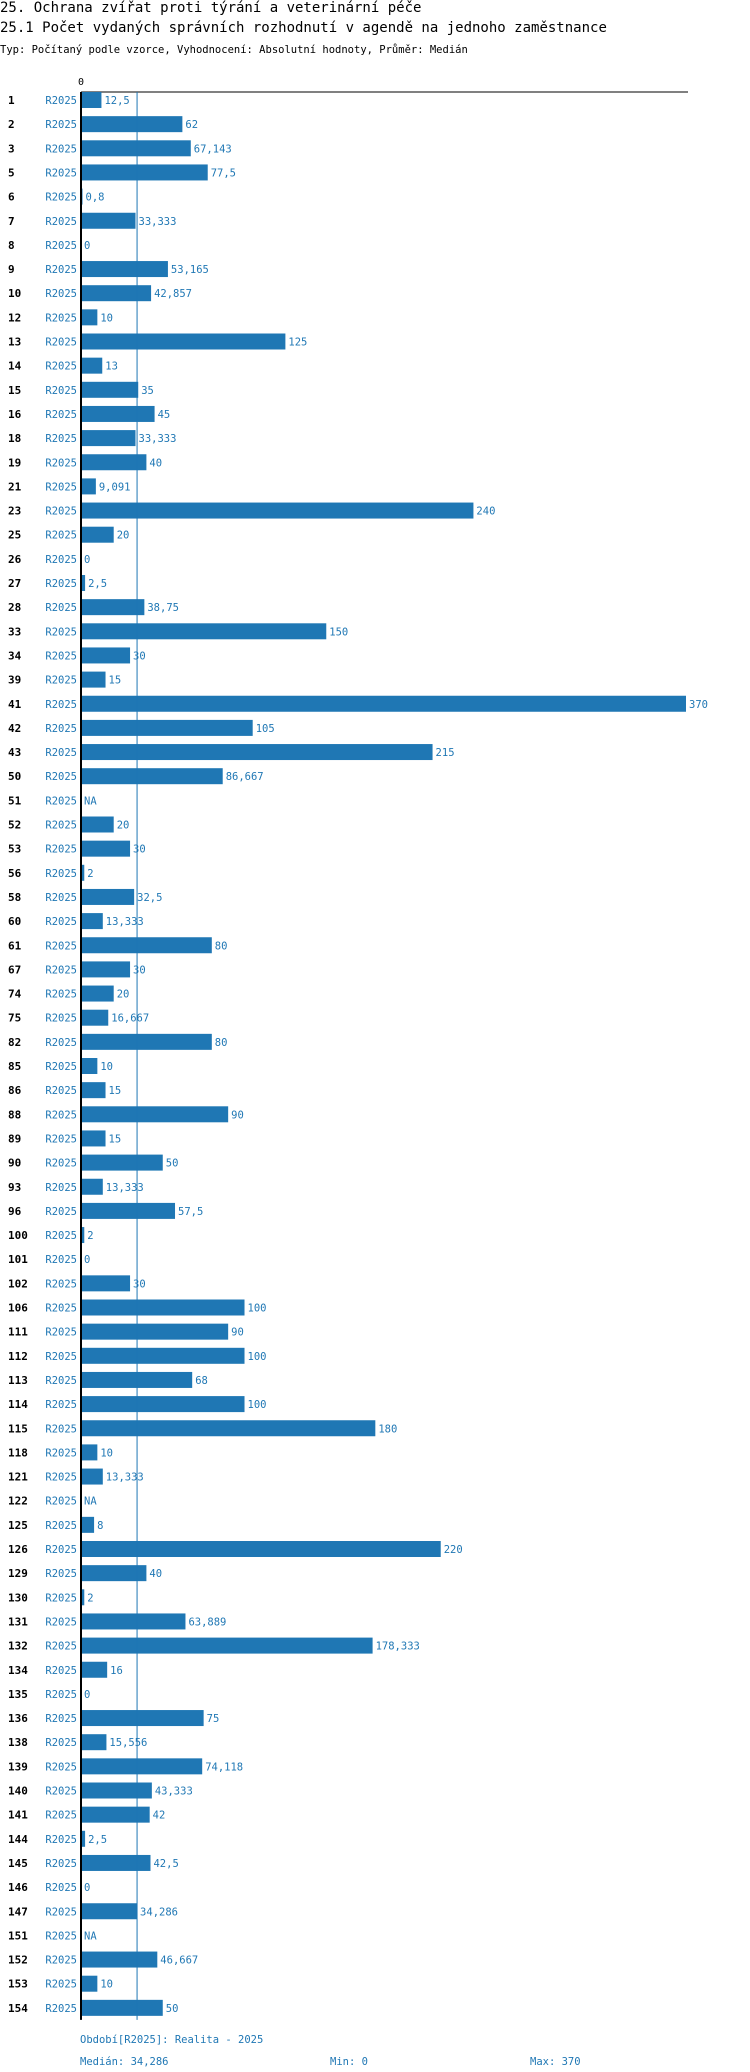  I want to click on bar-value-label: 20, so click(123, 826).